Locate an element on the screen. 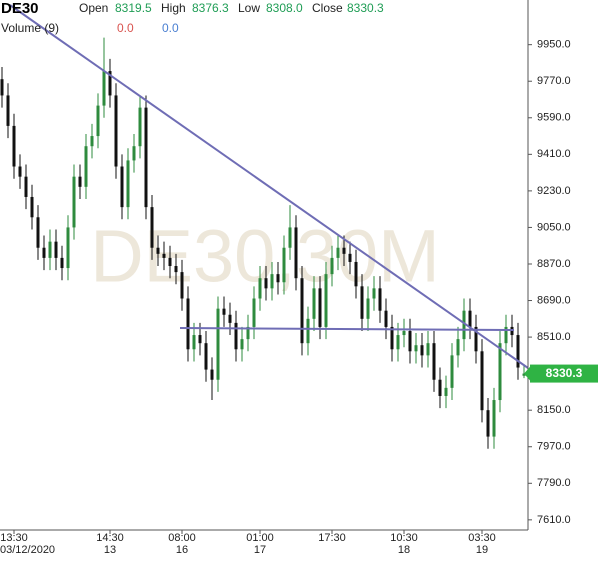 The width and height of the screenshot is (600, 563). y-tick-label: 8150.0 is located at coordinates (554, 410).